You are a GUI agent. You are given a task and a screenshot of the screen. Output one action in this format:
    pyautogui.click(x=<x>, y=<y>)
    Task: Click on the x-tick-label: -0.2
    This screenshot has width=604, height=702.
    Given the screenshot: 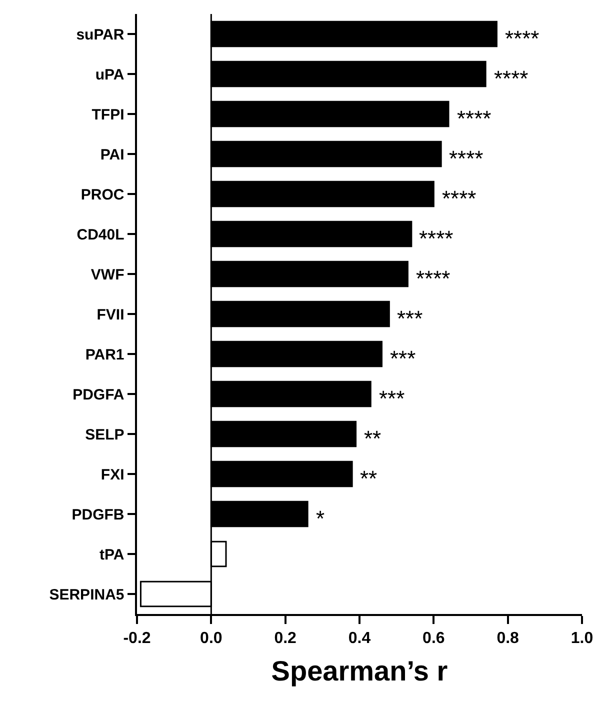 What is the action you would take?
    pyautogui.click(x=137, y=638)
    